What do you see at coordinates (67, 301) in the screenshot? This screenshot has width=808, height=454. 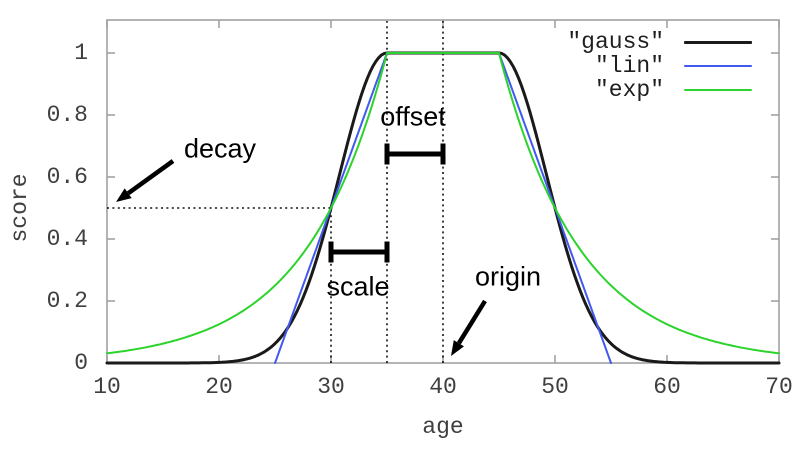 I see `y-tick-label: 0.2` at bounding box center [67, 301].